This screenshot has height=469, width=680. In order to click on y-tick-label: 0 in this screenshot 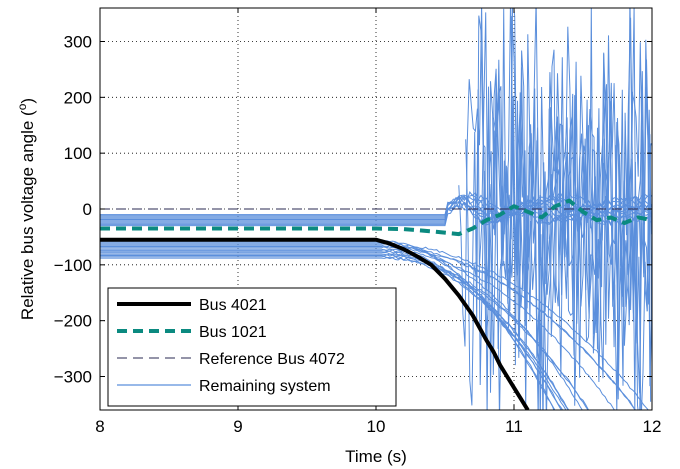, I will do `click(87, 209)`.